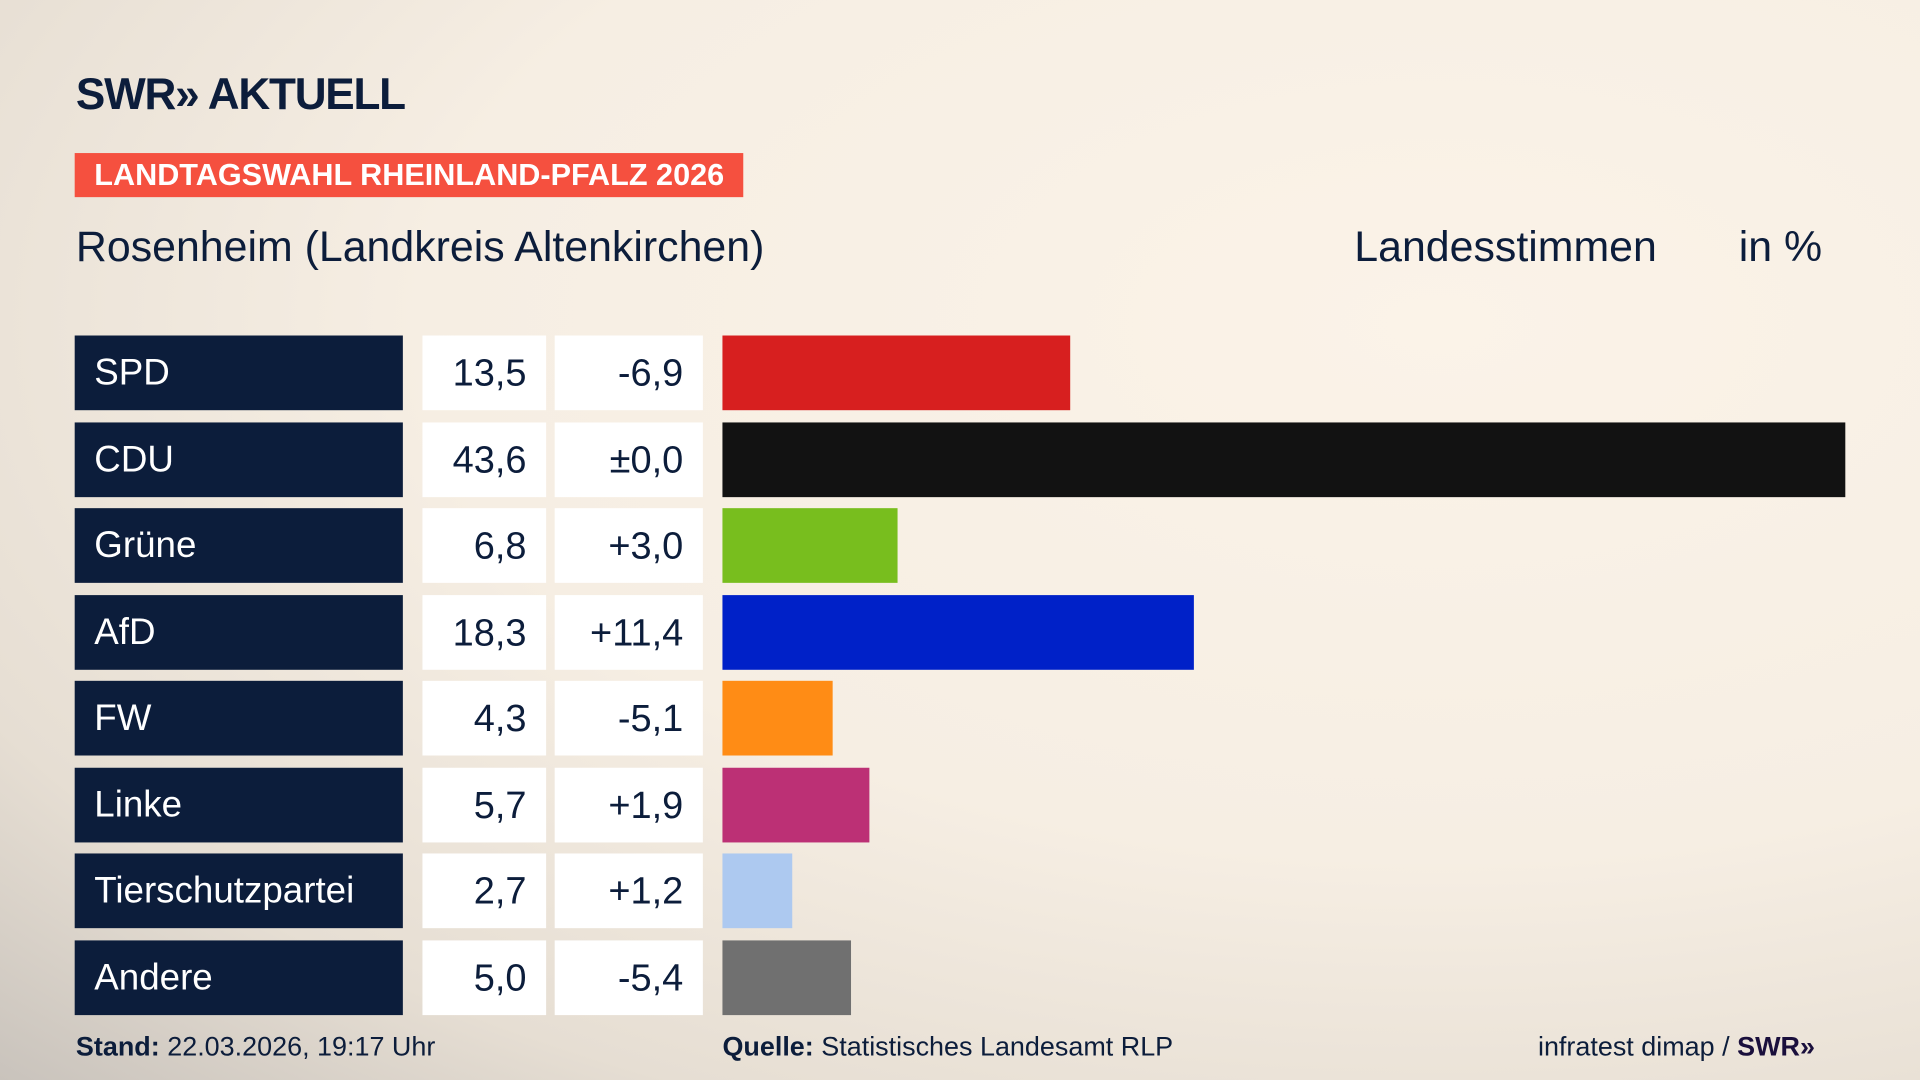  I want to click on bar-row: SPD 13,5 -6,9, so click(960, 373).